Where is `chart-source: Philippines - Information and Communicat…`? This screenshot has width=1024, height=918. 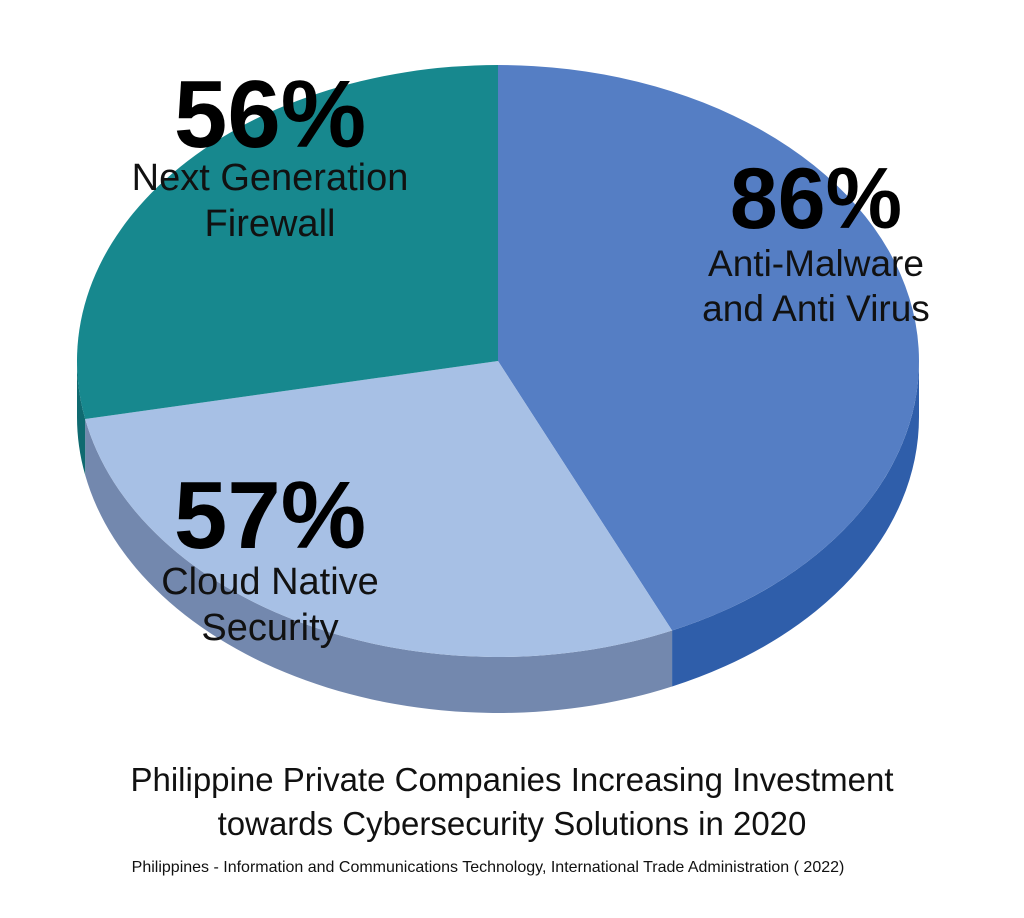 chart-source: Philippines - Information and Communicat… is located at coordinates (488, 867).